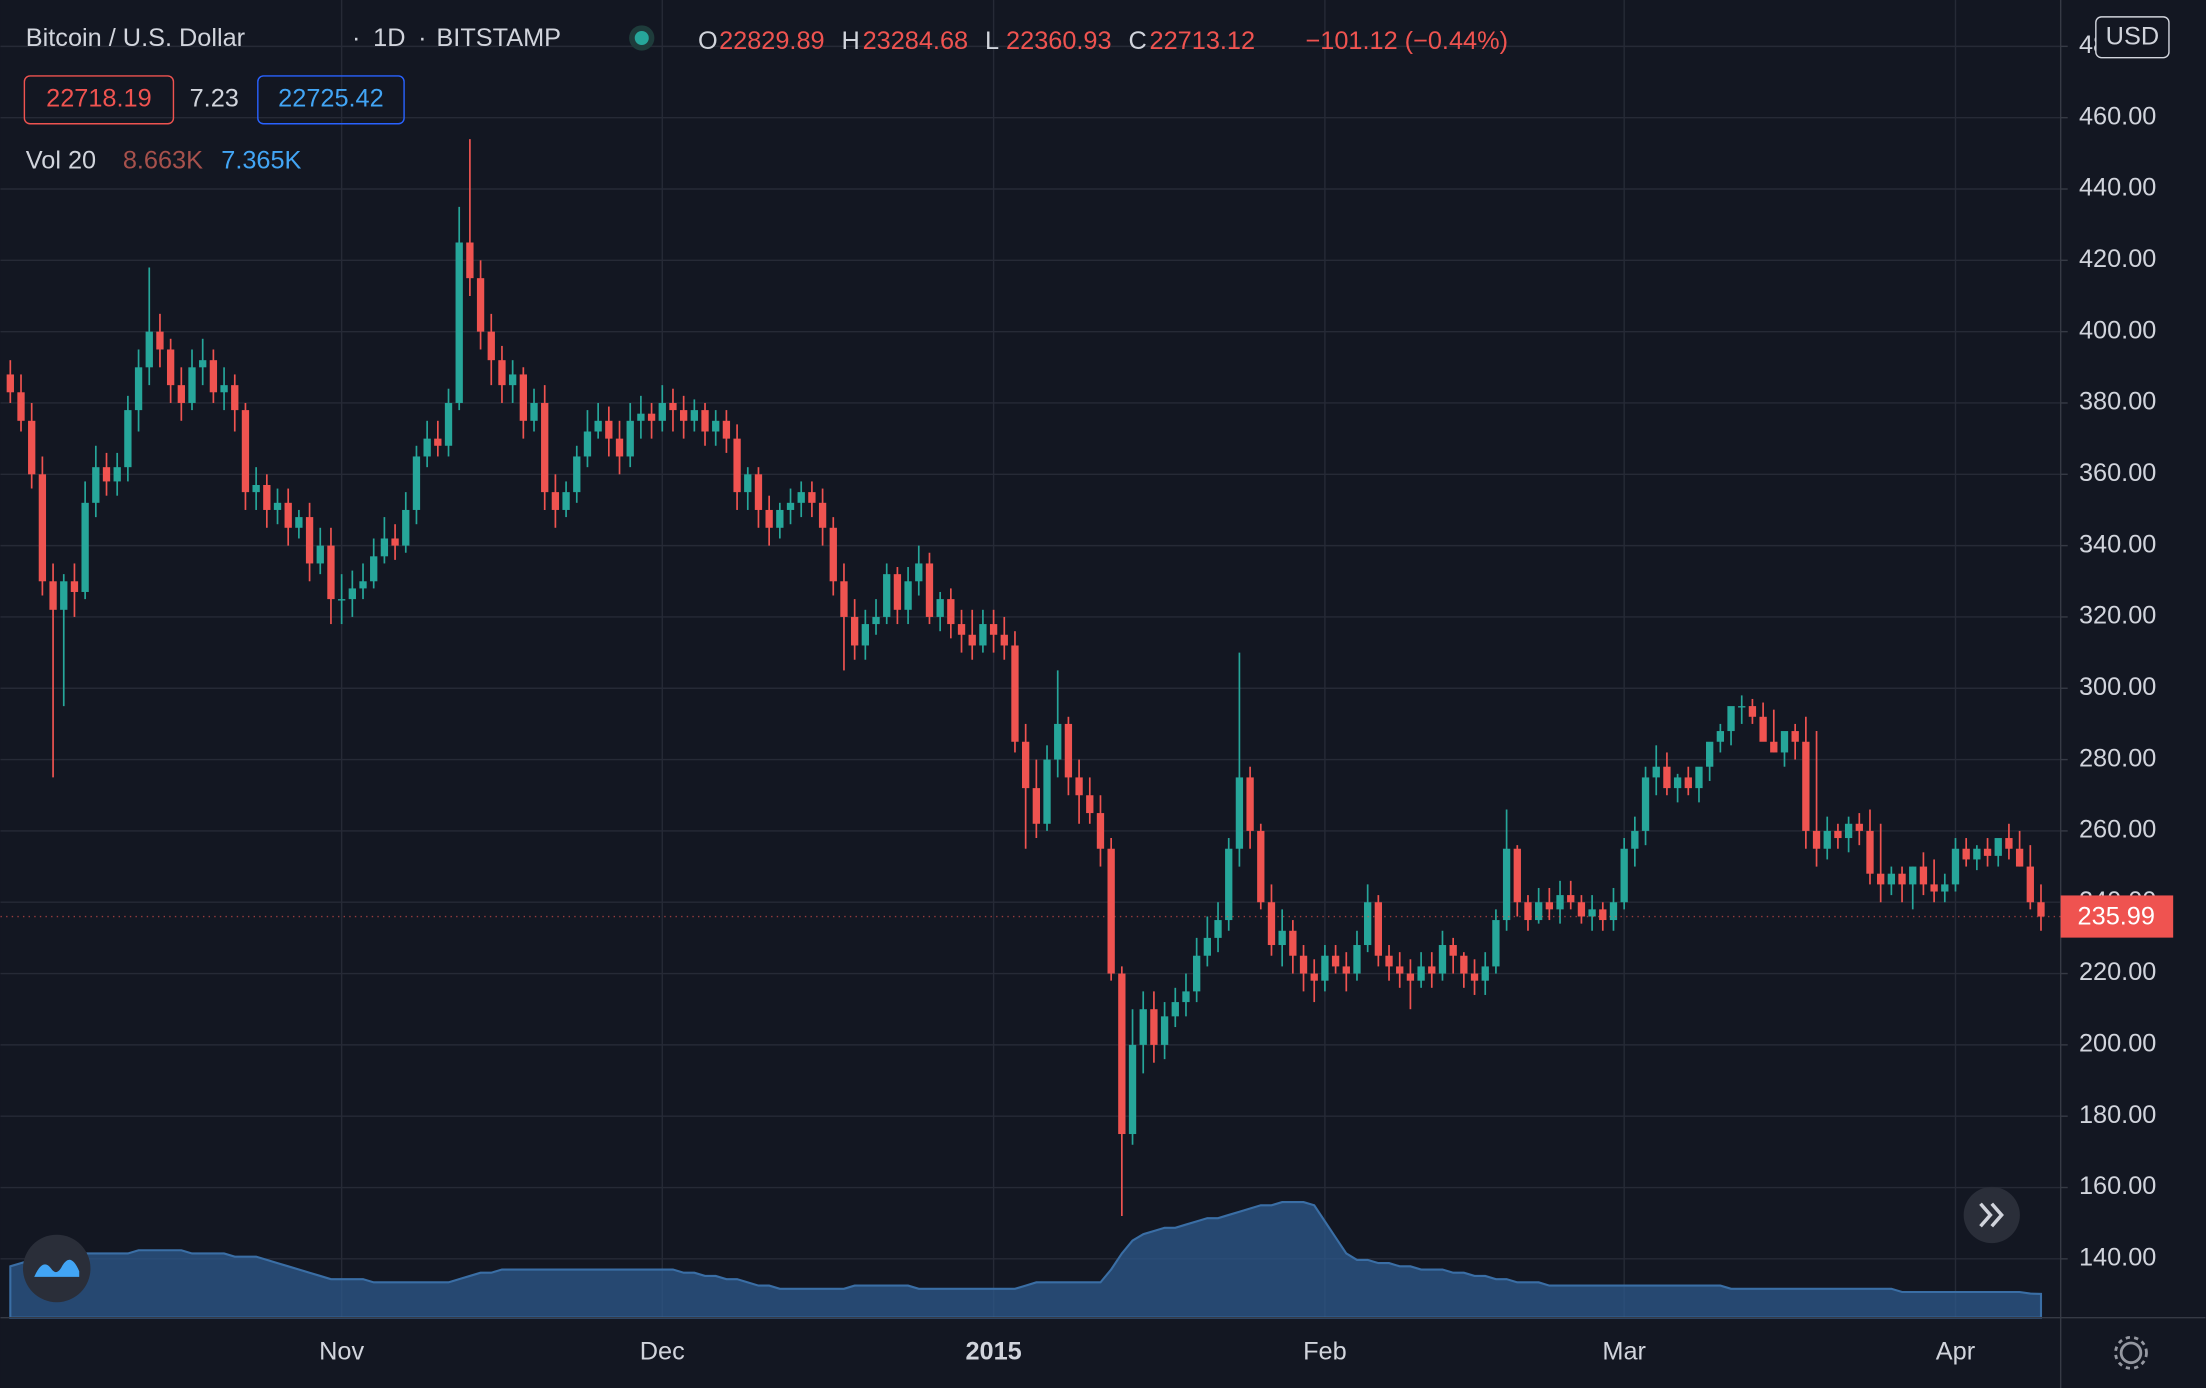  What do you see at coordinates (498, 38) in the screenshot?
I see `exchange: BITSTAMP` at bounding box center [498, 38].